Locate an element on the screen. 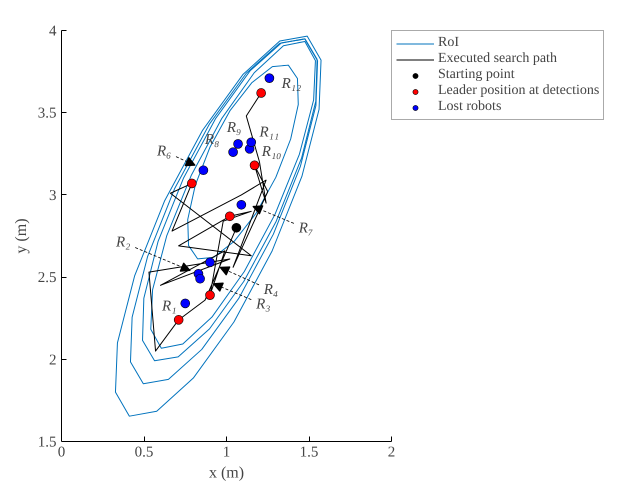  legend-label: Leader position at detections is located at coordinates (519, 91).